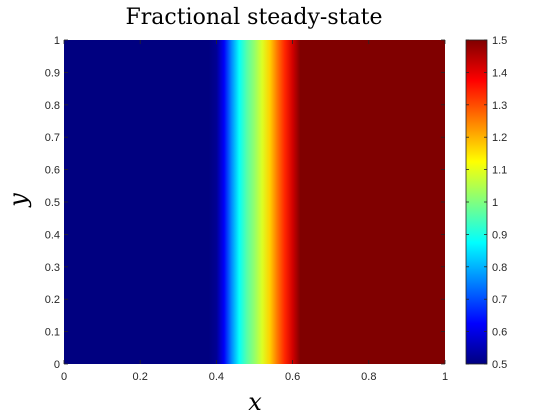 The width and height of the screenshot is (560, 420). Describe the element at coordinates (52, 106) in the screenshot. I see `y-tick-label: 0.8` at that location.